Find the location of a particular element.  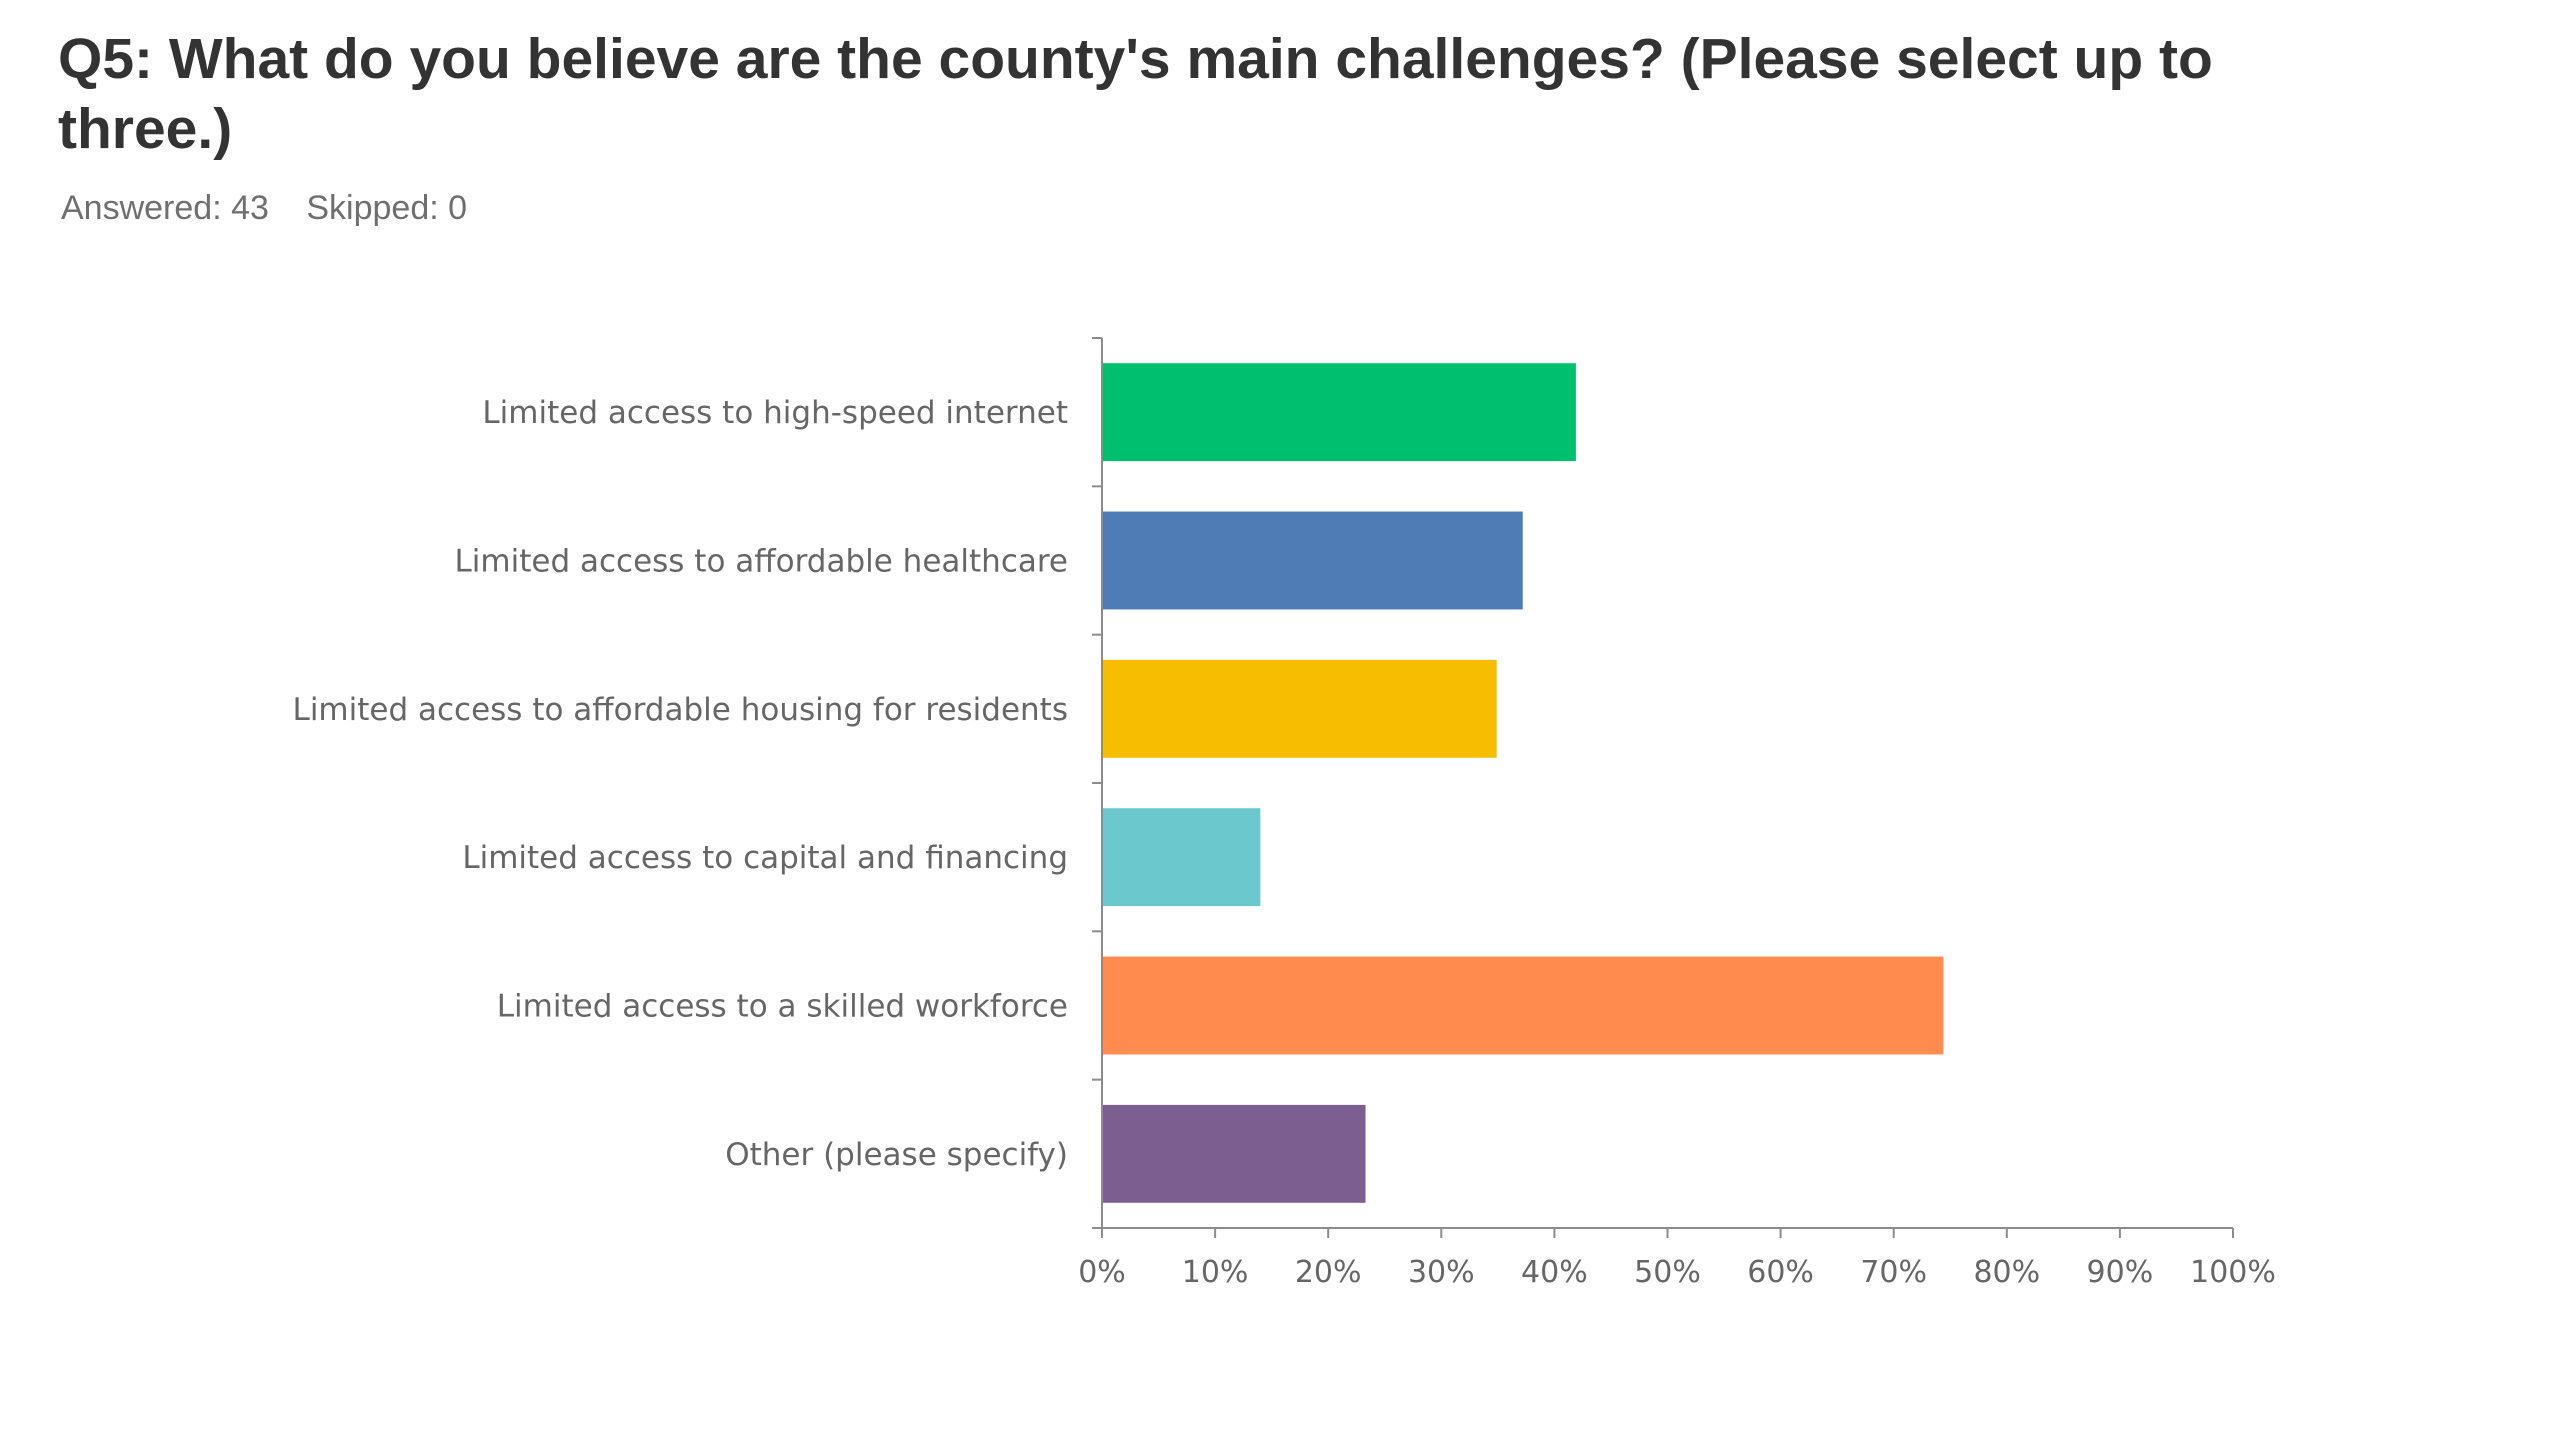

x-tick-label: 30% is located at coordinates (1441, 1272).